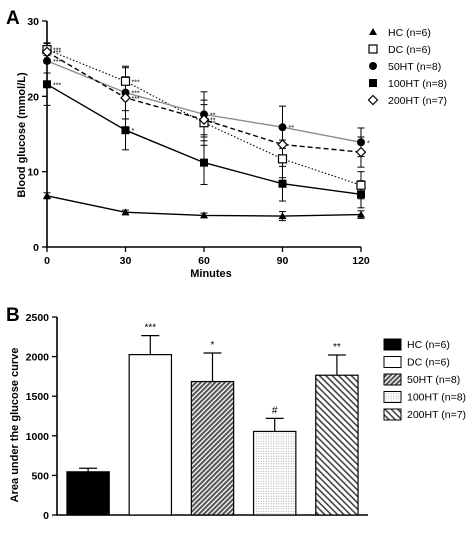 The image size is (472, 550). I want to click on legend-label: 50HT (n=8), so click(414, 67).